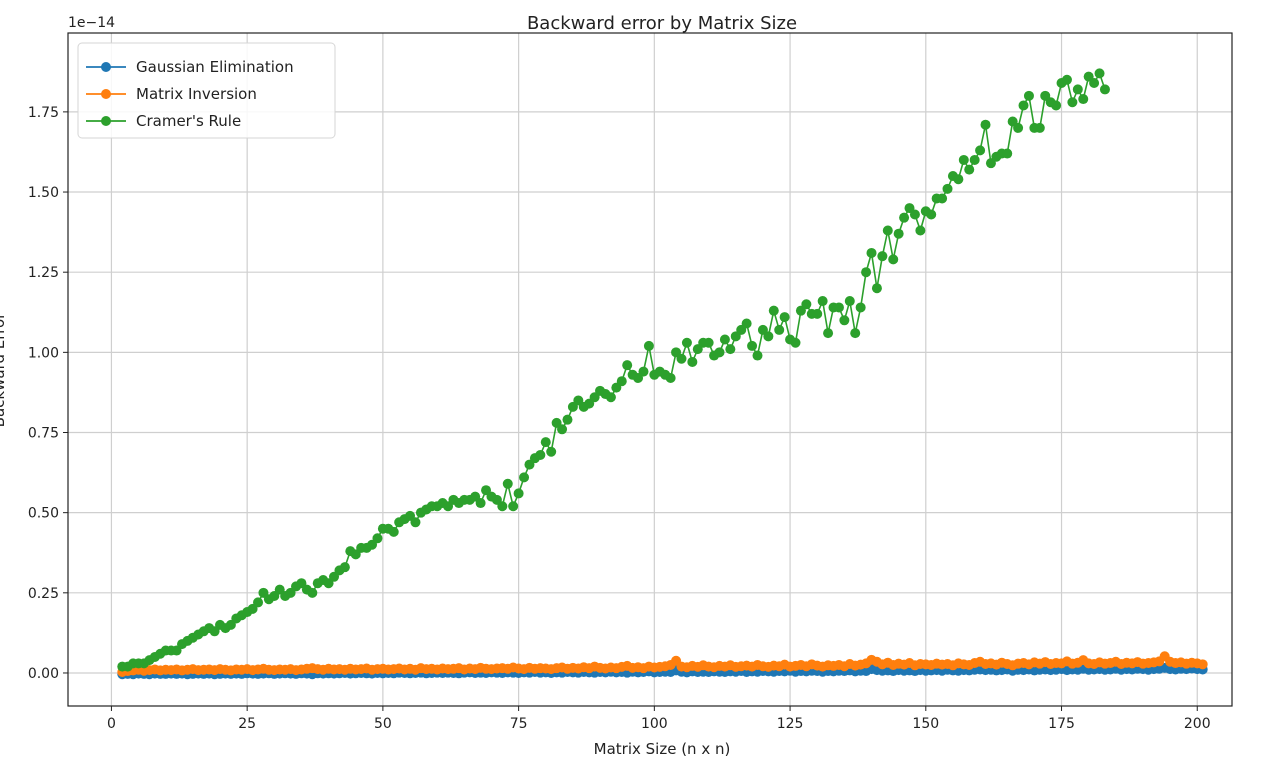 The image size is (1280, 768). What do you see at coordinates (790, 724) in the screenshot?
I see `x-tick-label: 125` at bounding box center [790, 724].